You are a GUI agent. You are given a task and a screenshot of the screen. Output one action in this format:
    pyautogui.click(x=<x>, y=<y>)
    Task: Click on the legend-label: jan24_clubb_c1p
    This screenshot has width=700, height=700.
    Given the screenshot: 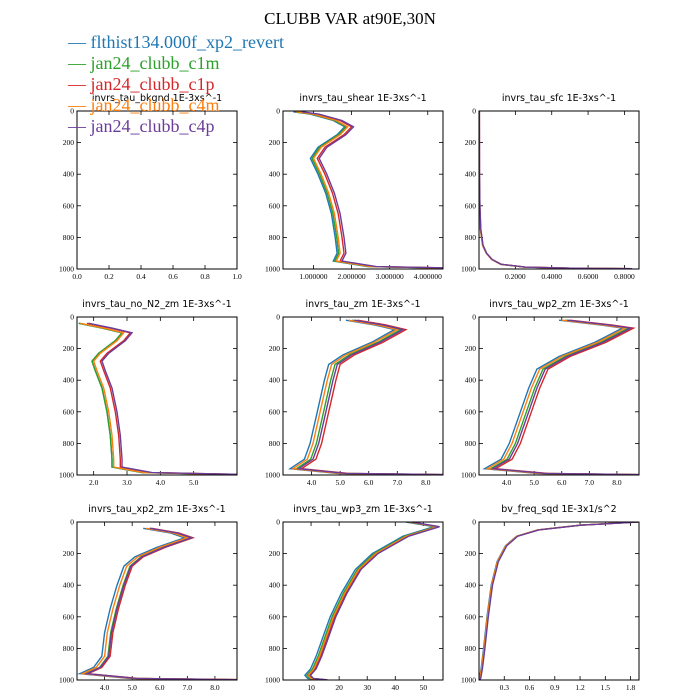 What is the action you would take?
    pyautogui.click(x=152, y=84)
    